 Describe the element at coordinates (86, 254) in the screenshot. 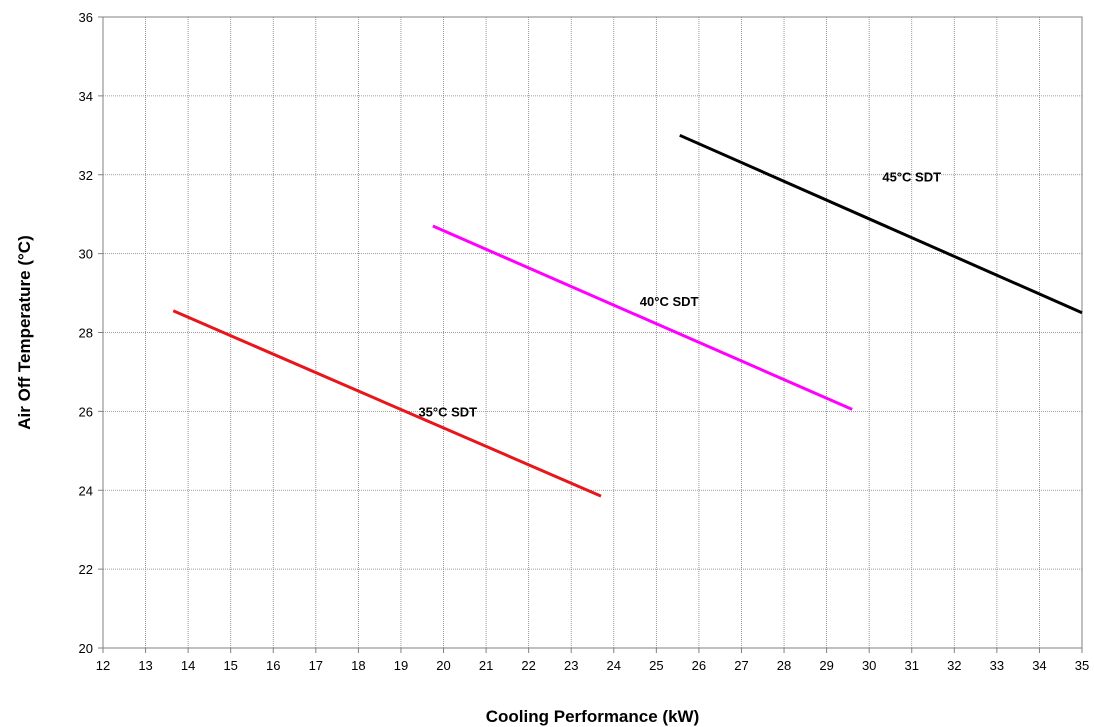

I see `y-tick-label: 30` at that location.